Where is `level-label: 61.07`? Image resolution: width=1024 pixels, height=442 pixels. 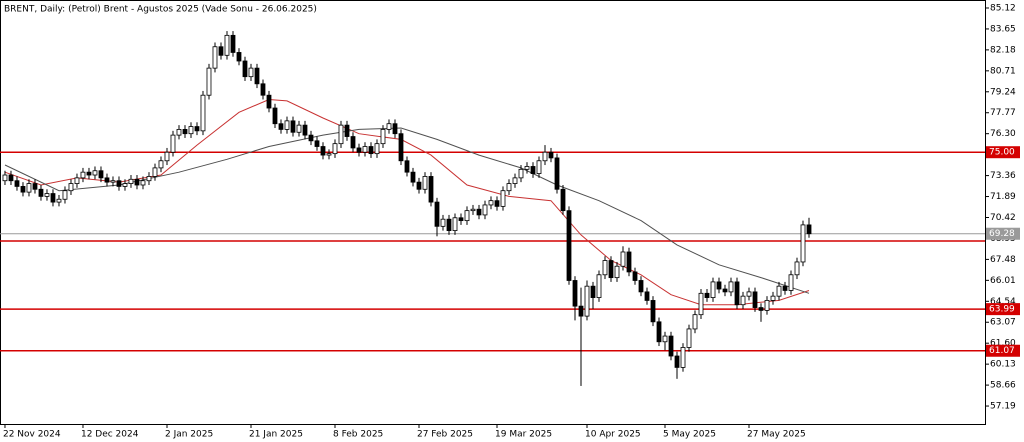 level-label: 61.07 is located at coordinates (1002, 351).